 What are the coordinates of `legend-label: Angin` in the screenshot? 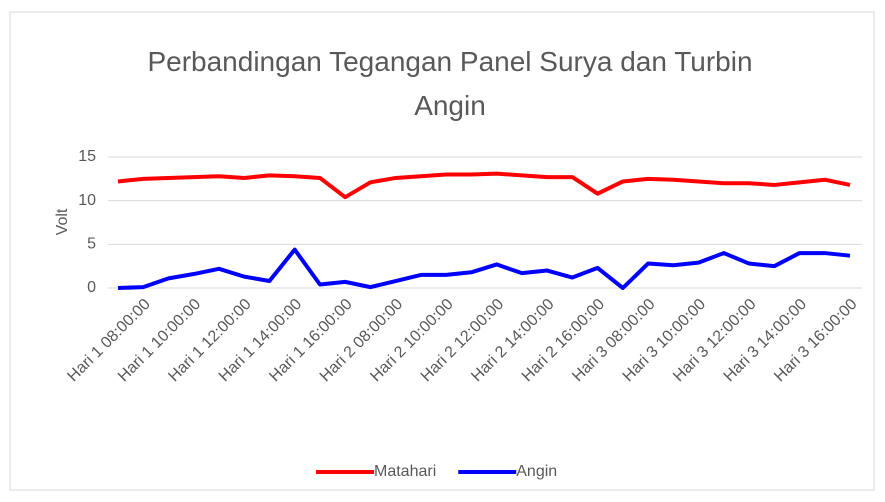 It's located at (536, 471).